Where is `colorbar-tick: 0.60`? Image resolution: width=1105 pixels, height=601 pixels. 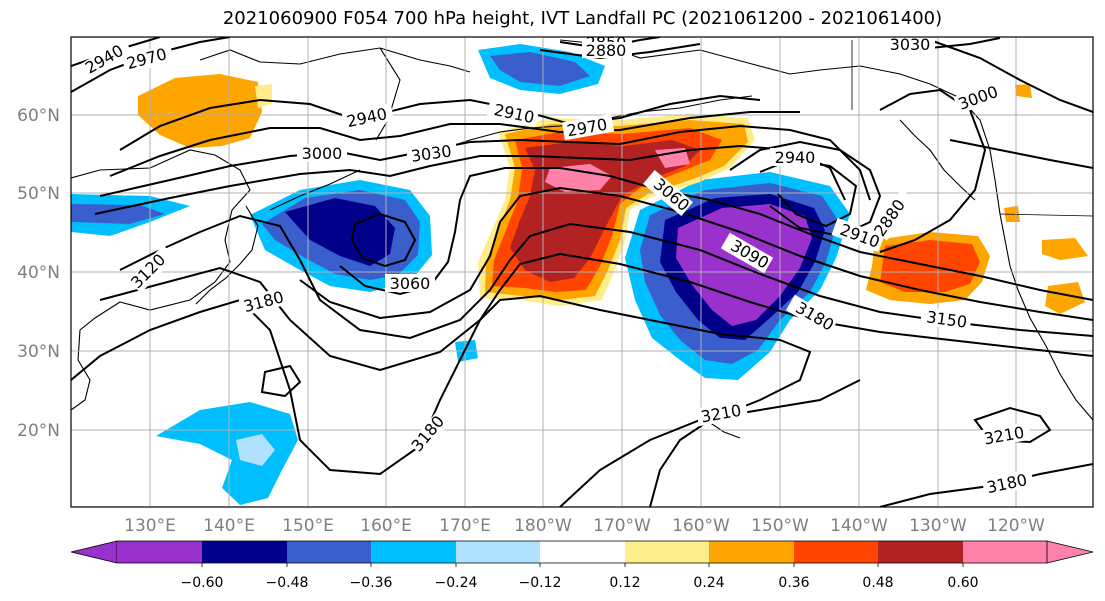
colorbar-tick: 0.60 is located at coordinates (962, 583).